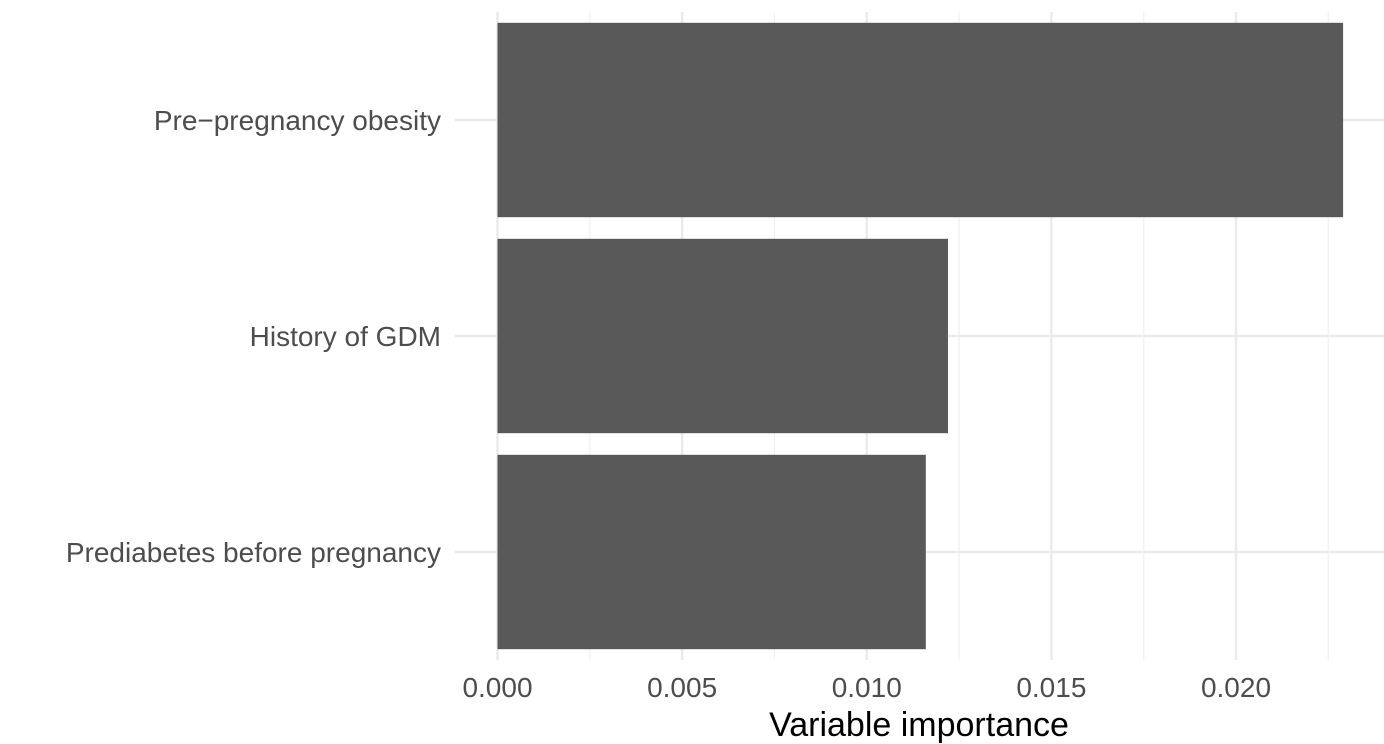  What do you see at coordinates (1236, 687) in the screenshot?
I see `x-tick-label: 0.020` at bounding box center [1236, 687].